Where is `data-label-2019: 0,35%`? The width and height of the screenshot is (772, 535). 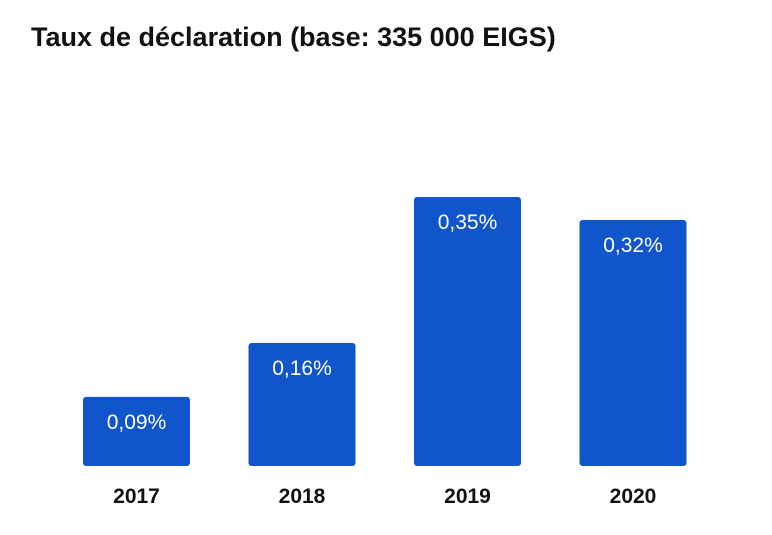
data-label-2019: 0,35% is located at coordinates (468, 222).